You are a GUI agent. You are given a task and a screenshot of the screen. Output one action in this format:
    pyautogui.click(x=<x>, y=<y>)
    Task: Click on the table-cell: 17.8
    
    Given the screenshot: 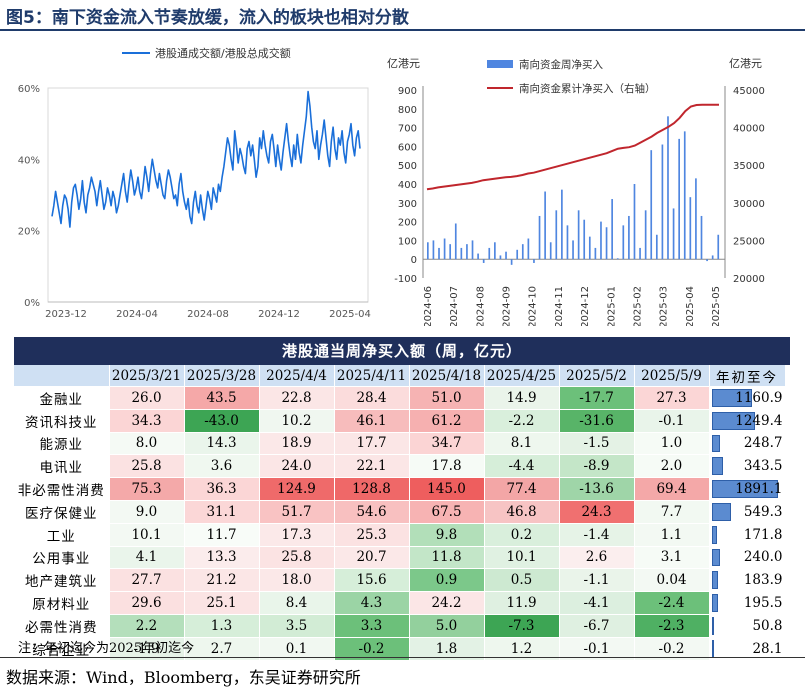 What is the action you would take?
    pyautogui.click(x=447, y=466)
    